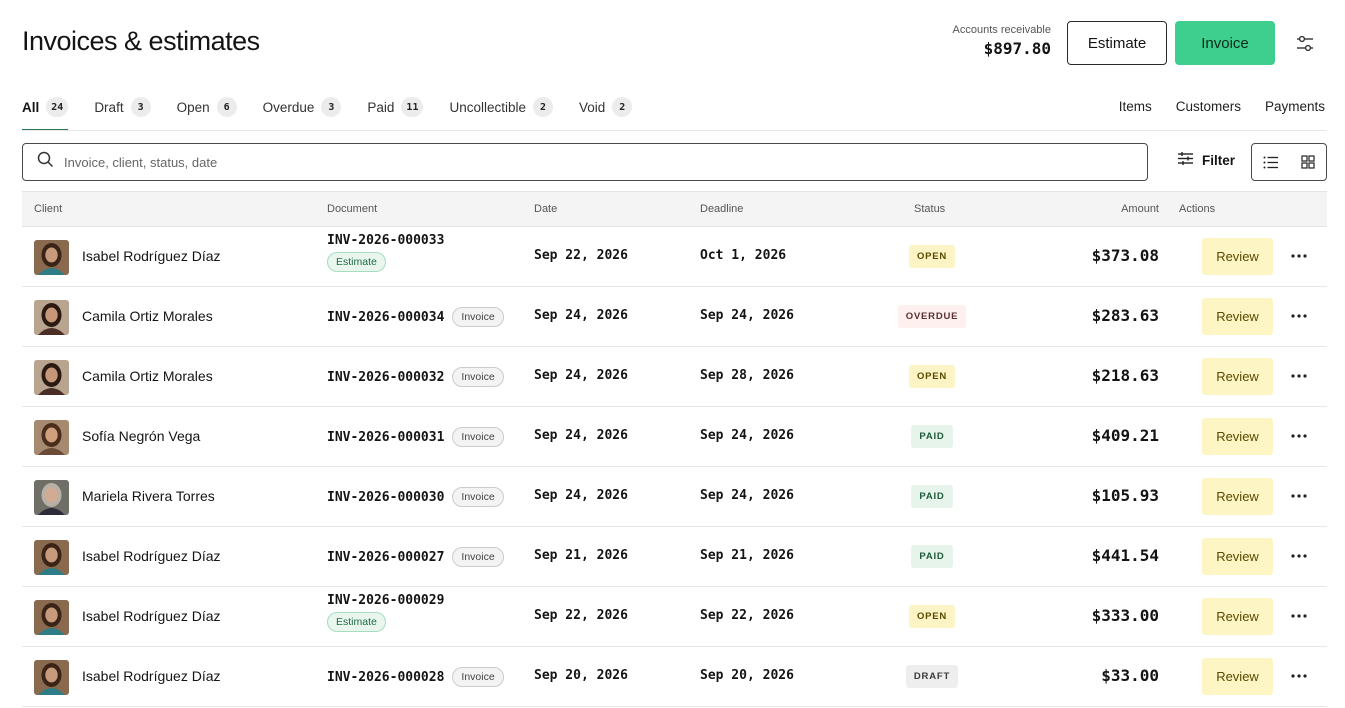  I want to click on customers-link: Customers, so click(1208, 106).